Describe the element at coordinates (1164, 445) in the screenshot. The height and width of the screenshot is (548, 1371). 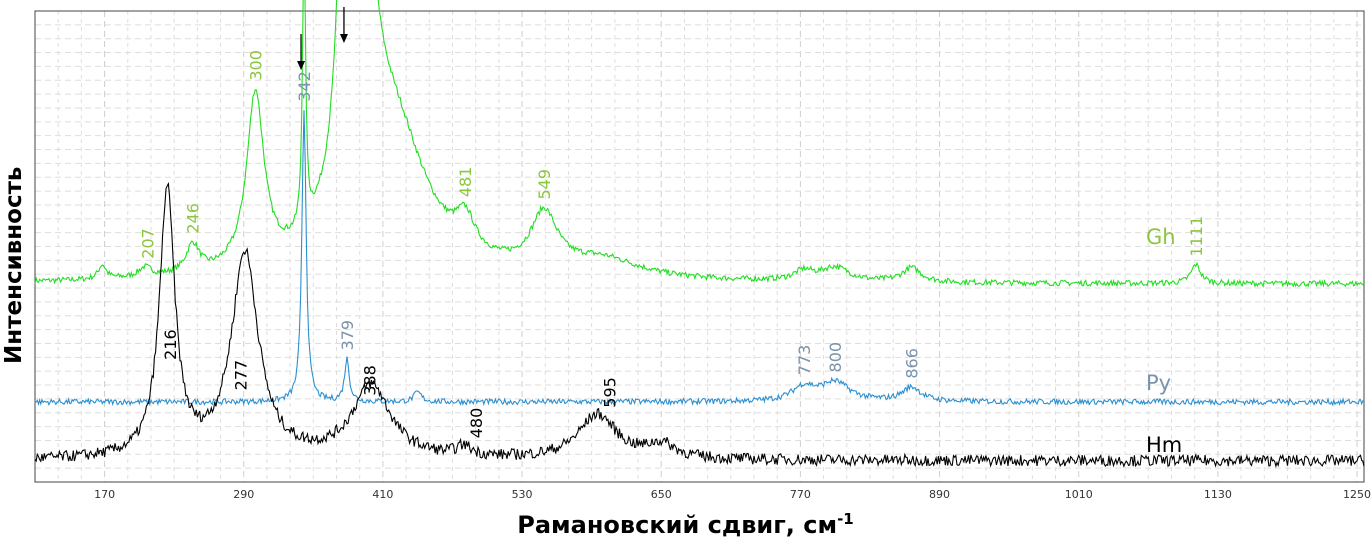
I see `series-name-hm: Hm` at that location.